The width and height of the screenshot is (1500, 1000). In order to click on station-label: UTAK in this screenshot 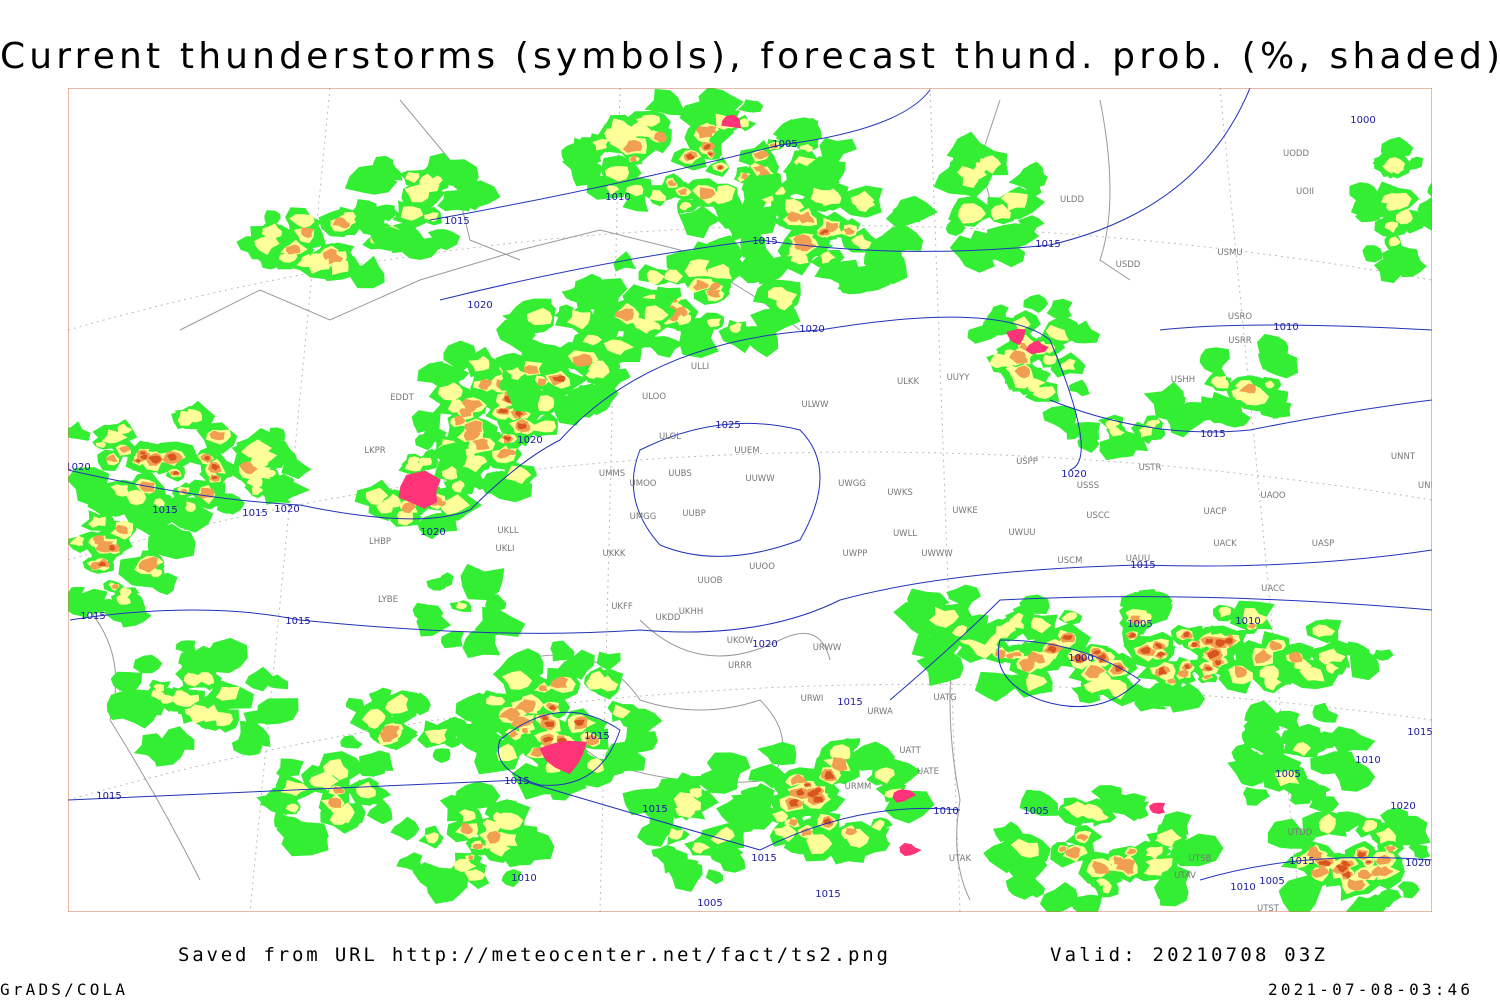, I will do `click(960, 859)`.